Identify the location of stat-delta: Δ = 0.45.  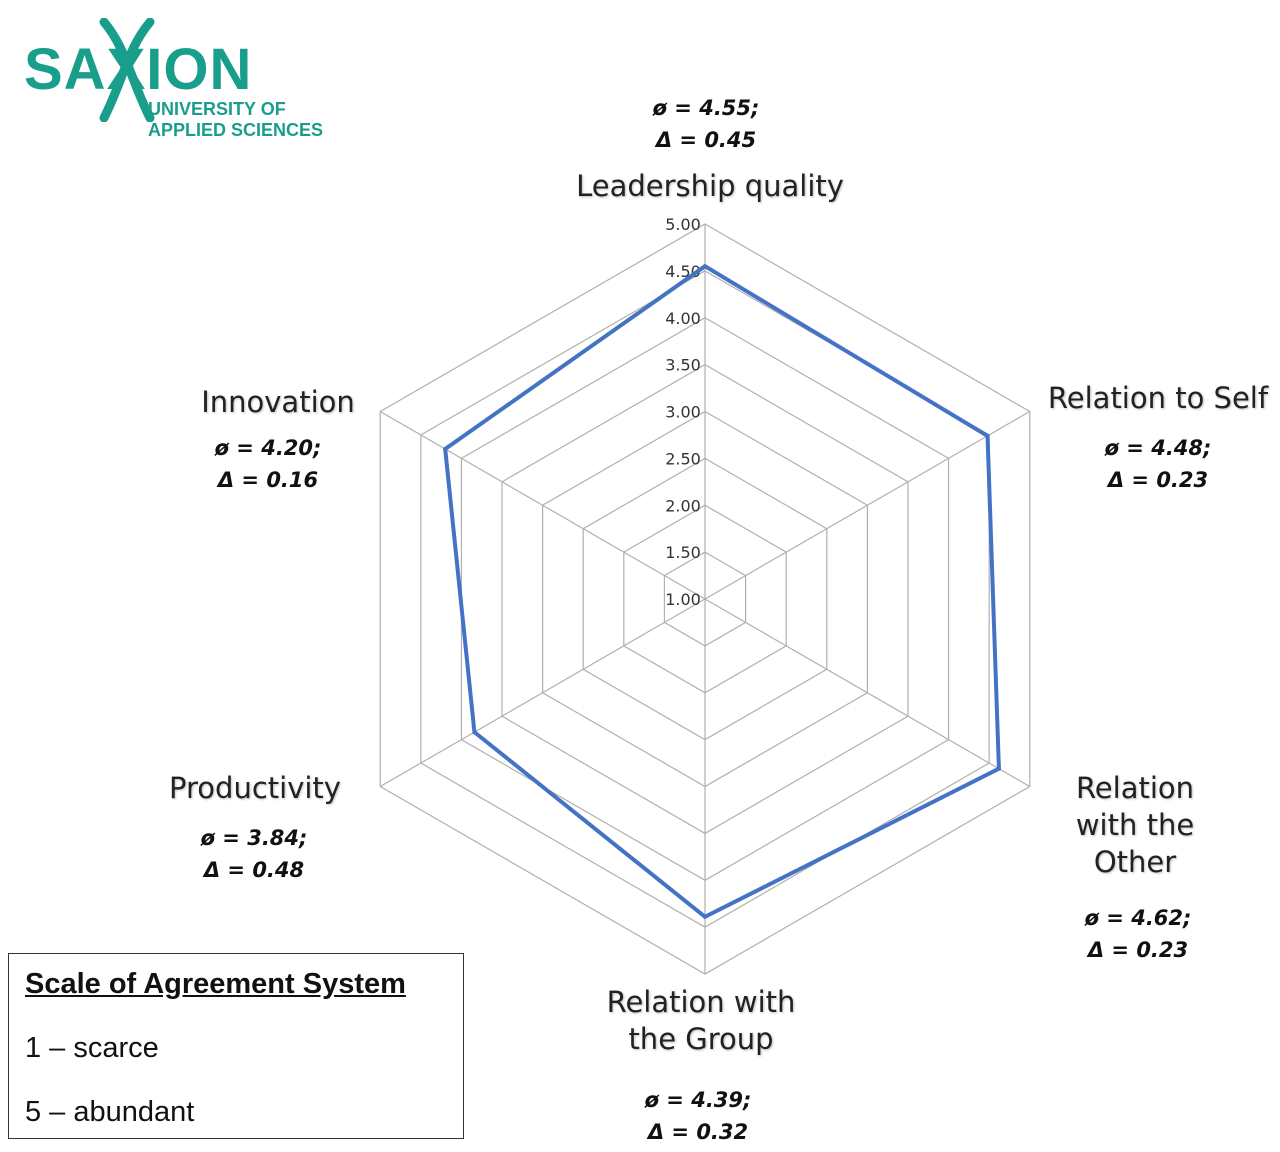
(706, 140).